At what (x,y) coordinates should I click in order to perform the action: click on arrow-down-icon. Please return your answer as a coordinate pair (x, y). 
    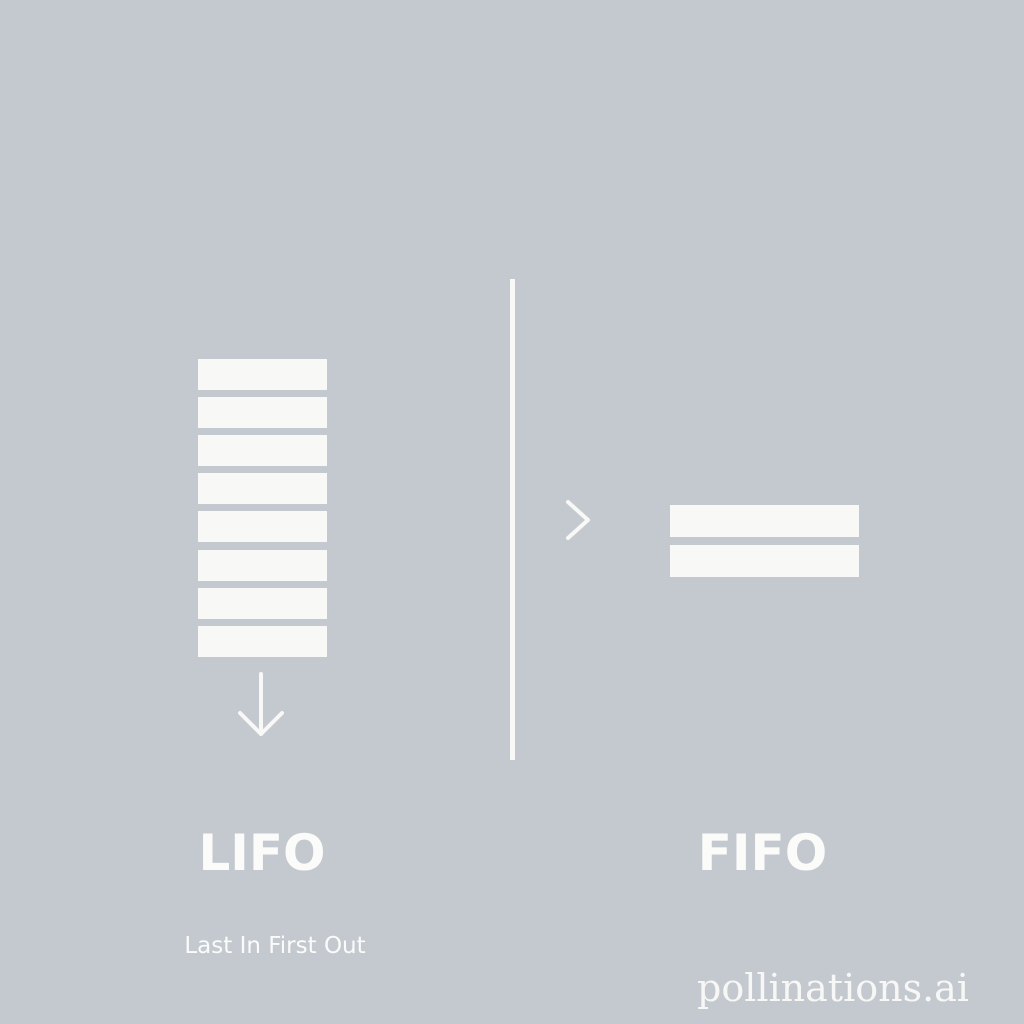
    Looking at the image, I should click on (261, 704).